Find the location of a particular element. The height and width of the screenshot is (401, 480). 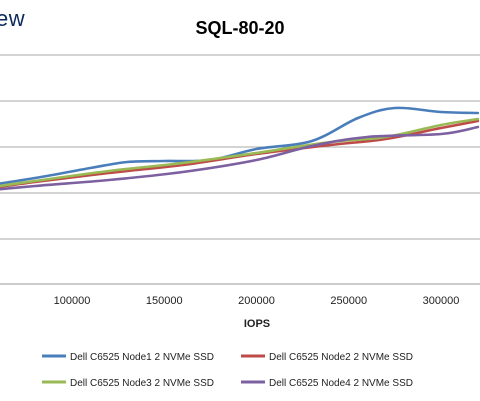

x-tick-labels: 100000 150000 200000 250000 300000 is located at coordinates (257, 301).